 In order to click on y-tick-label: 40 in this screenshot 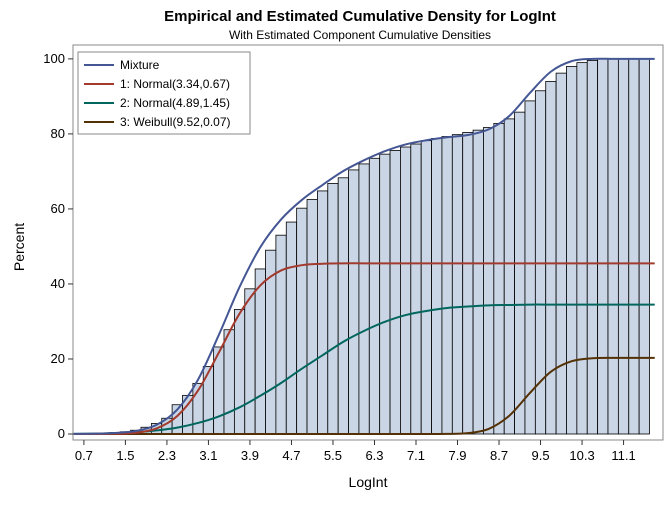, I will do `click(58, 283)`.